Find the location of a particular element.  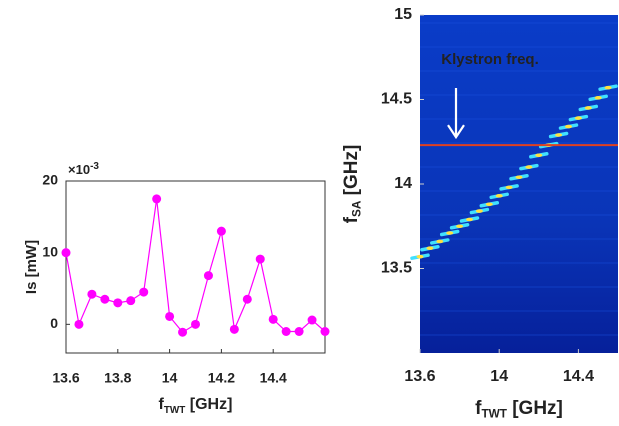

y-tick-label: 14 is located at coordinates (403, 183).